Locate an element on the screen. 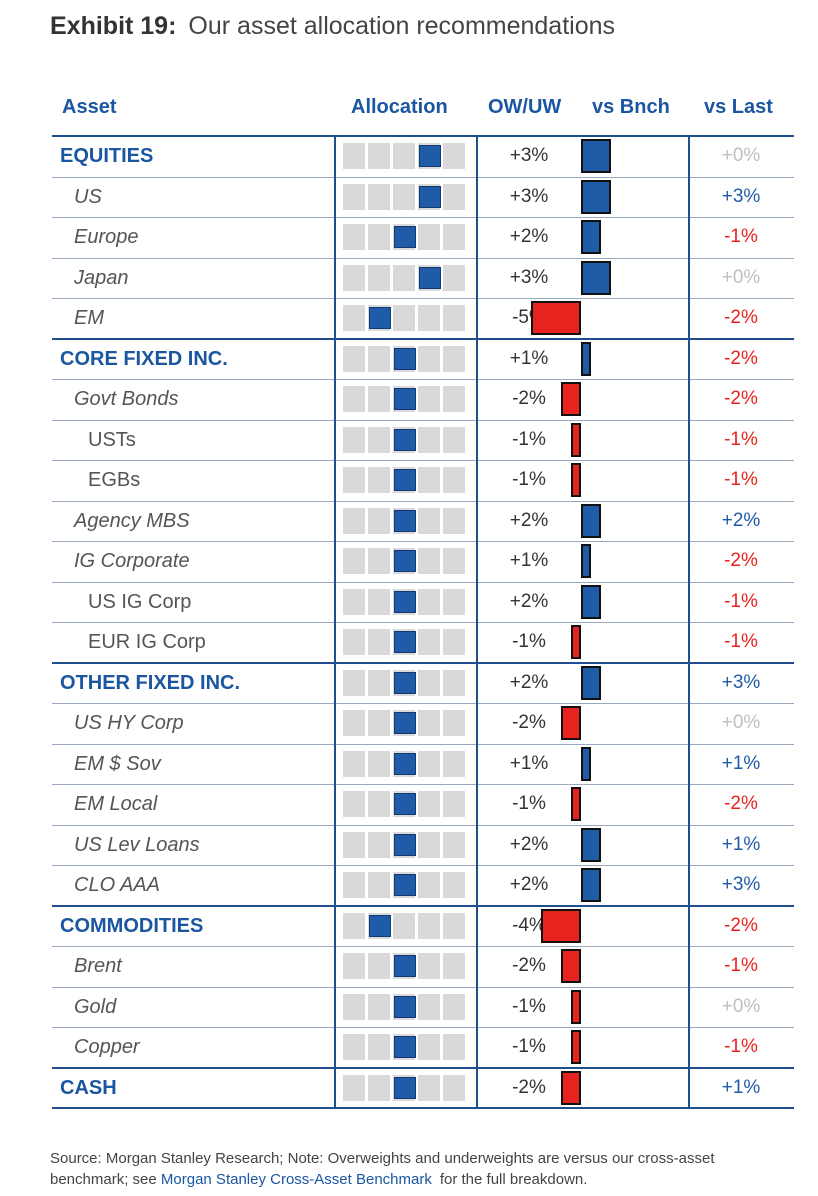 The image size is (818, 1196). benchmark-link: Morgan Stanley Cross-Asset Benchmark is located at coordinates (296, 1179).